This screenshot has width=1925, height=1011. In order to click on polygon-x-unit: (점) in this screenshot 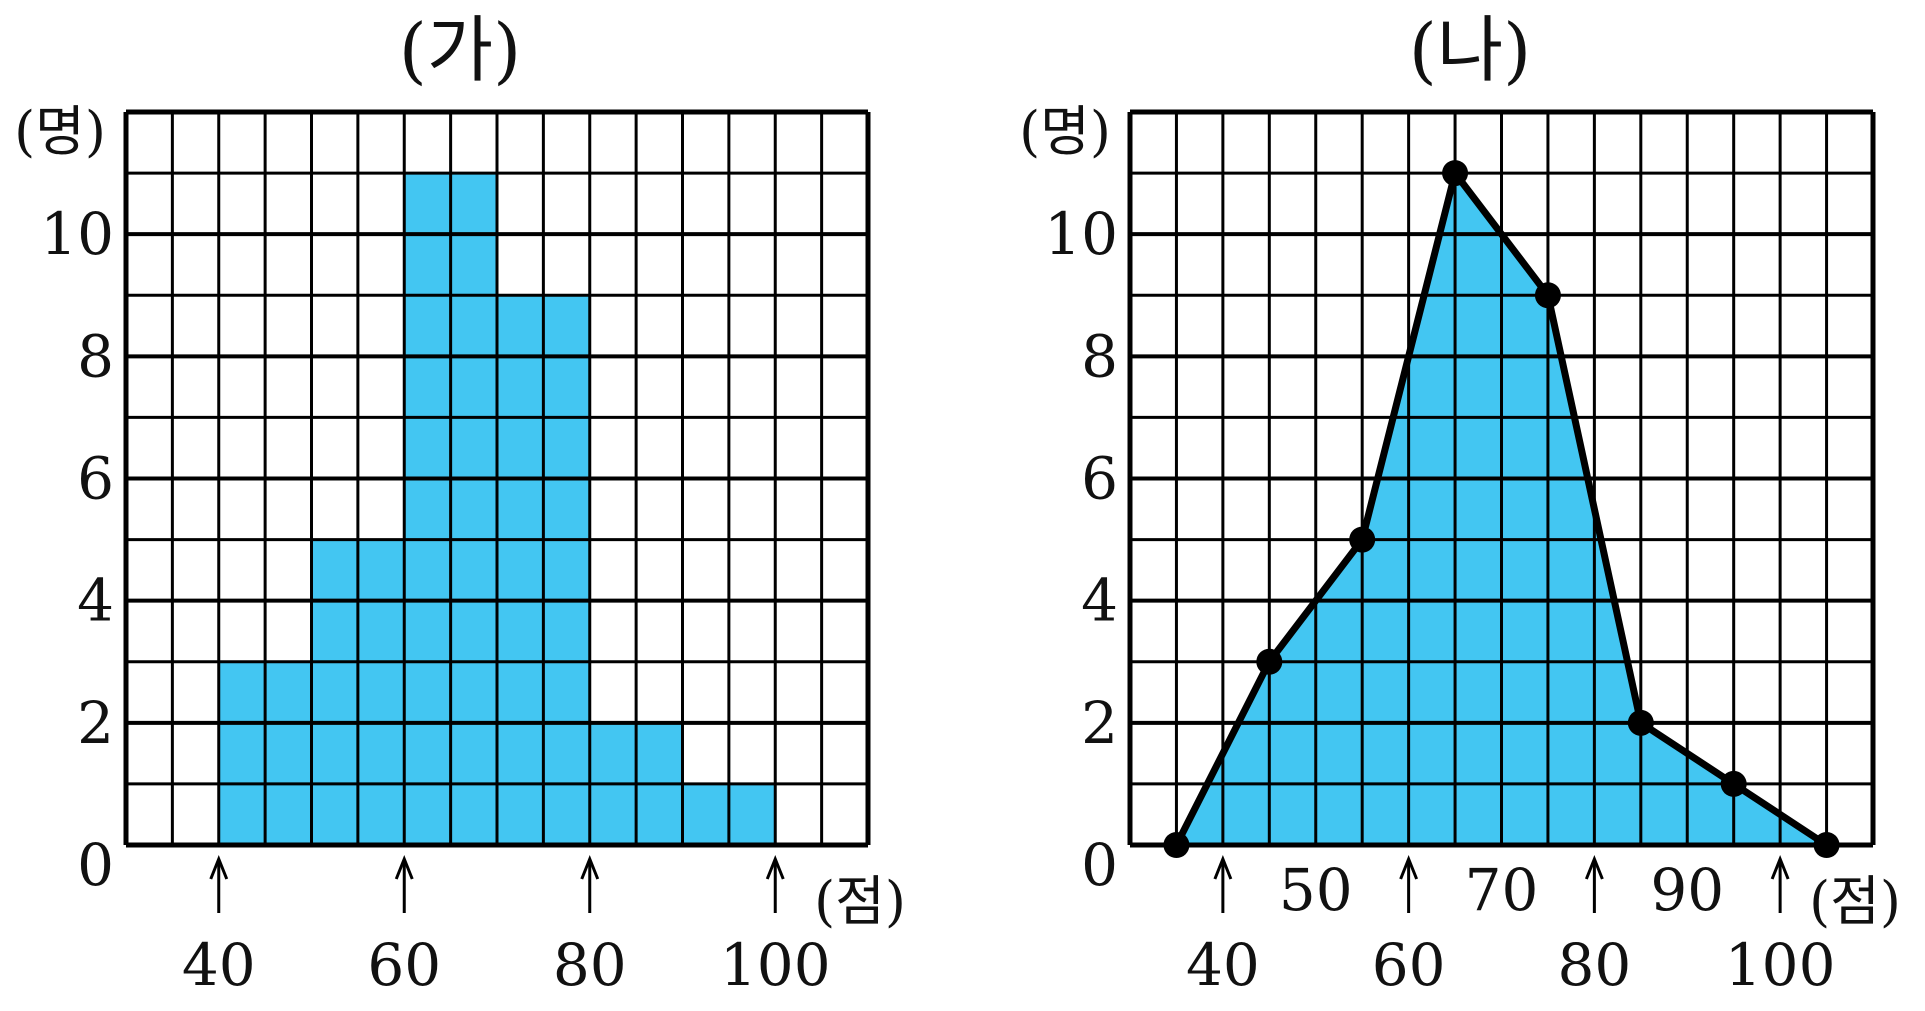, I will do `click(1855, 901)`.